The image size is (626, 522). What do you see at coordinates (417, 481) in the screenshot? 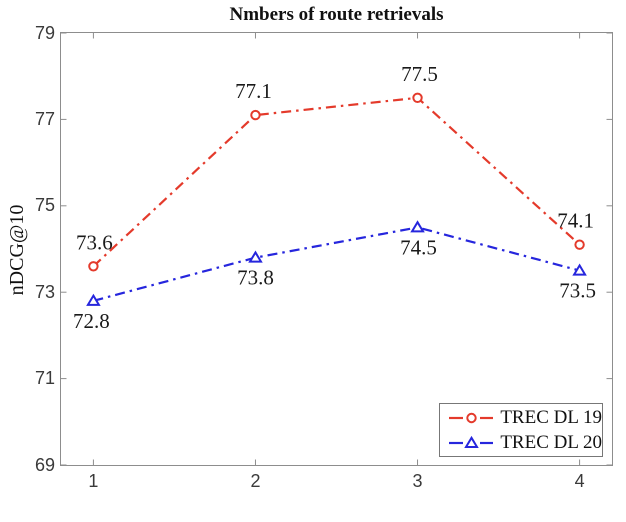
I see `x-tick-label: 3` at bounding box center [417, 481].